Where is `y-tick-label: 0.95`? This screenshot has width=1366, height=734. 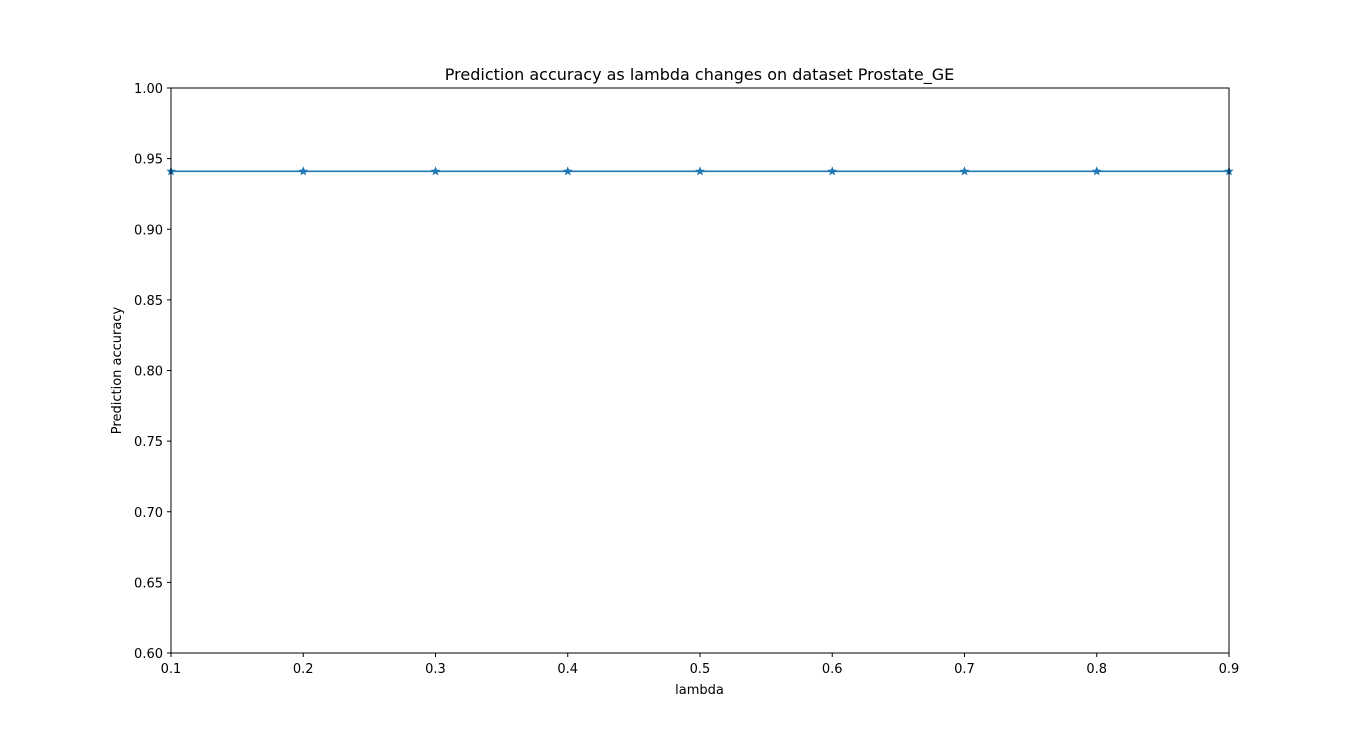
y-tick-label: 0.95 is located at coordinates (148, 160).